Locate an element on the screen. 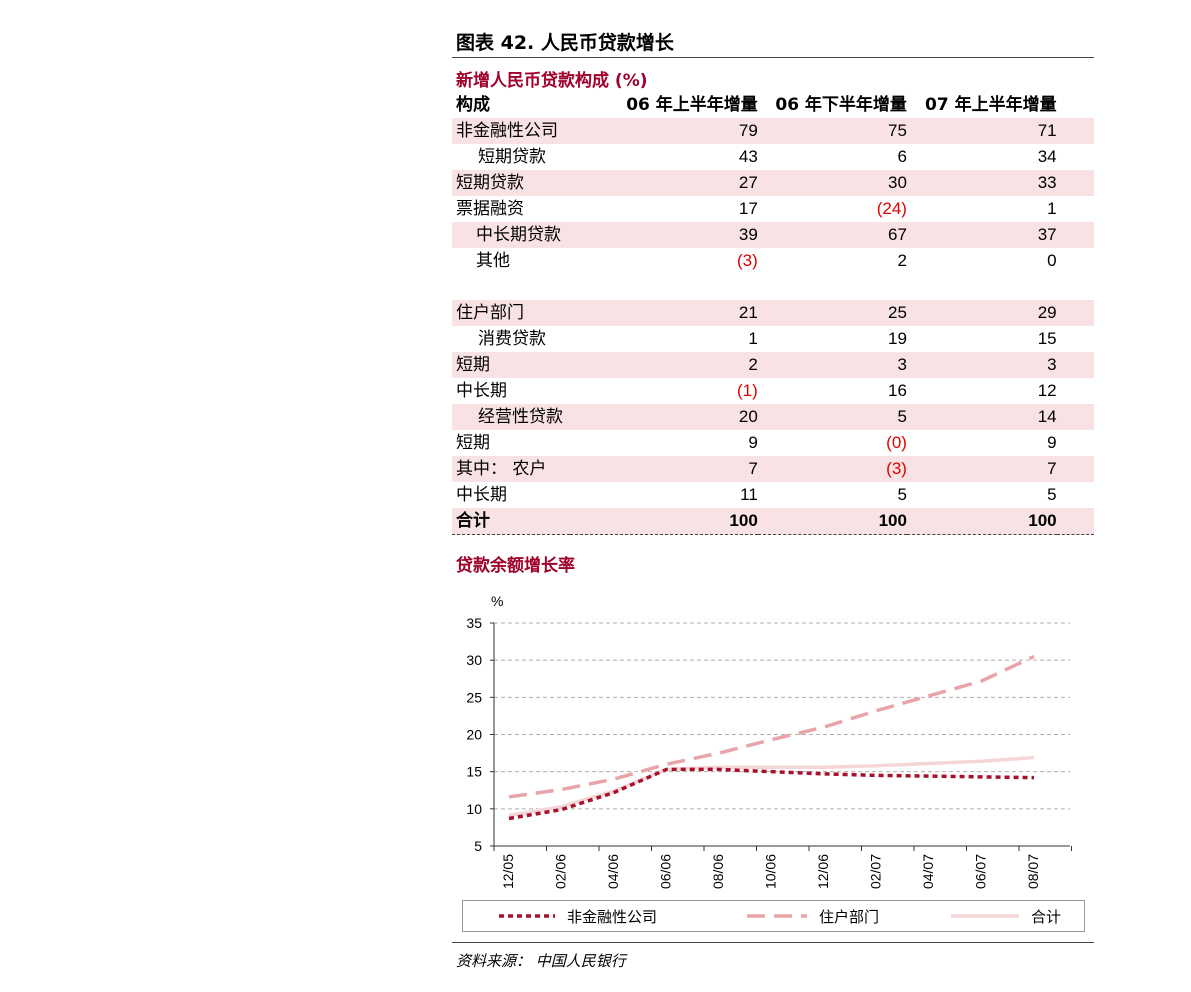 The height and width of the screenshot is (992, 1191). row-h2-2006: 30 is located at coordinates (832, 183).